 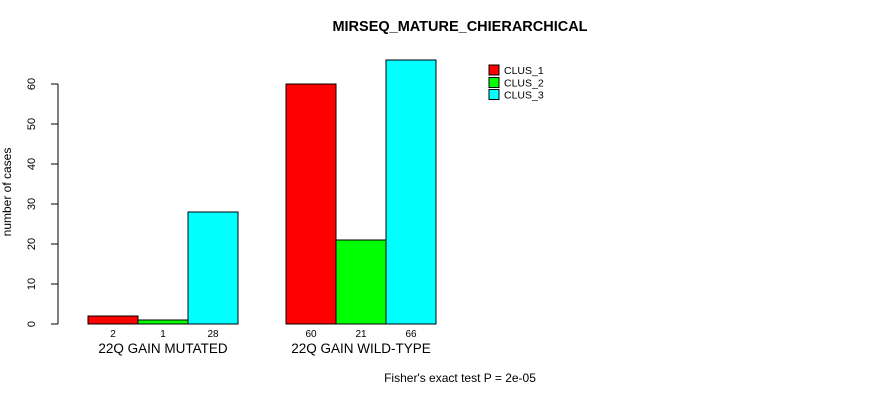 I want to click on bar-value-label: 2, so click(x=113, y=334).